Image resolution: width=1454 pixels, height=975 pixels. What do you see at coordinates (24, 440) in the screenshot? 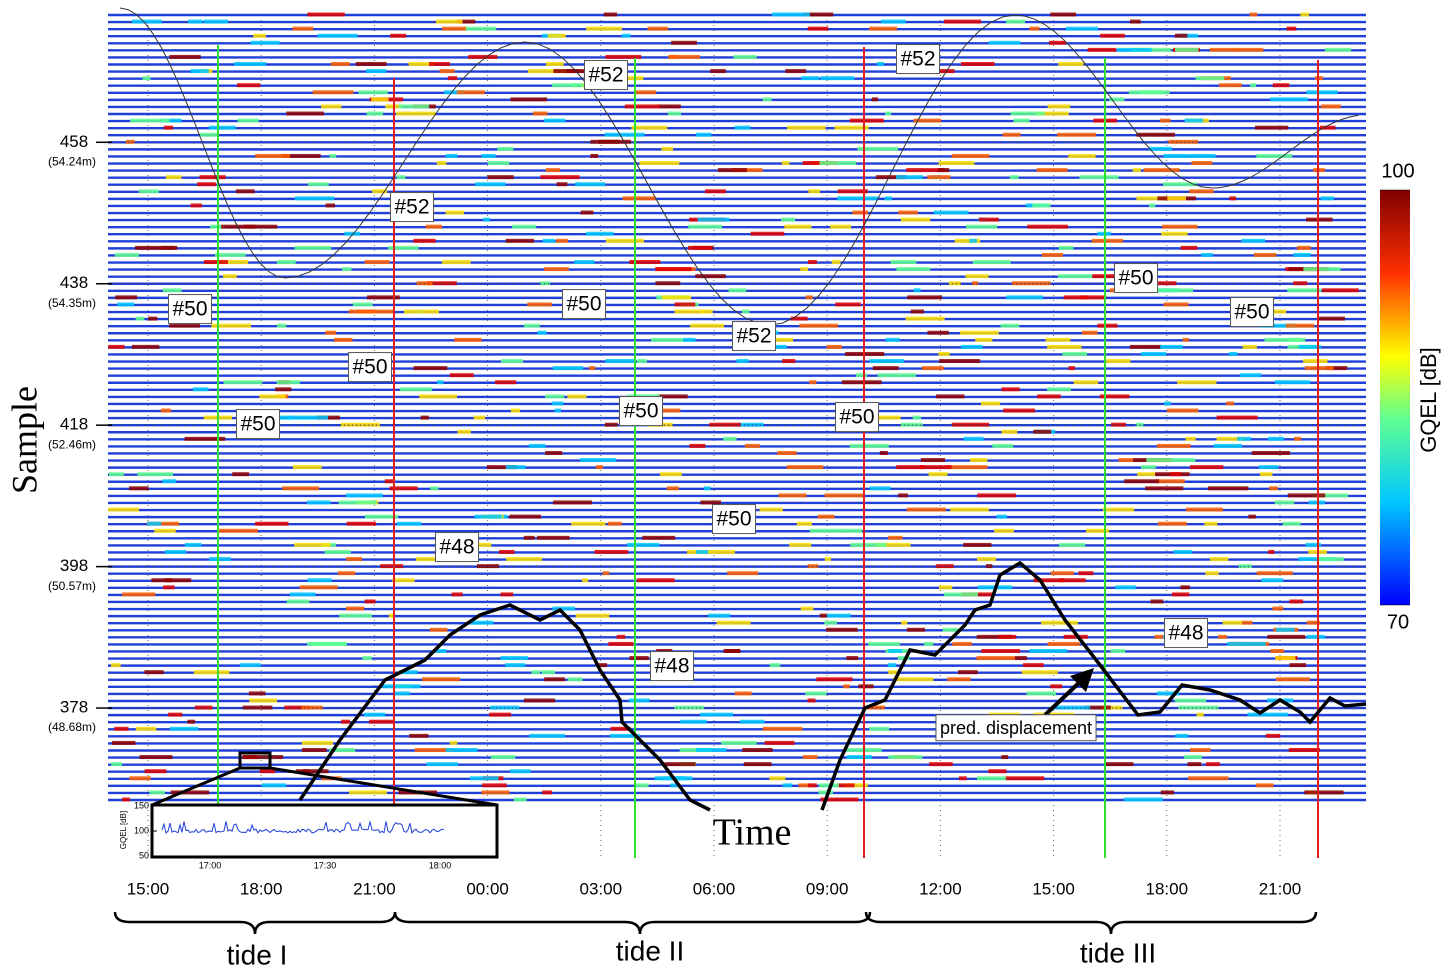
I see `y-axis-label: Sample` at bounding box center [24, 440].